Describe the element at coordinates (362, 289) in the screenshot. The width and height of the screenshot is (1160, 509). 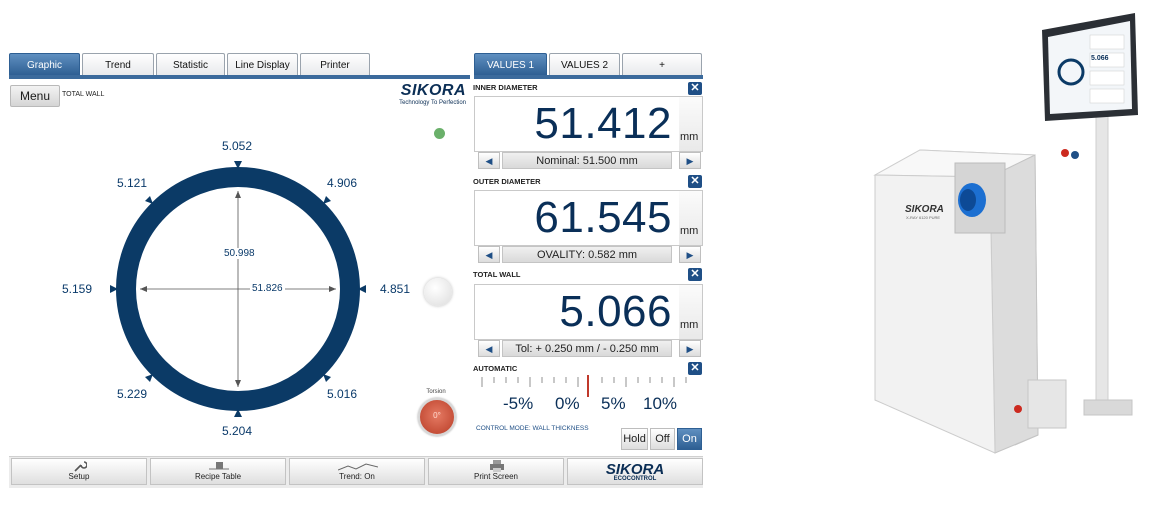
I see `marker-right-arrow` at that location.